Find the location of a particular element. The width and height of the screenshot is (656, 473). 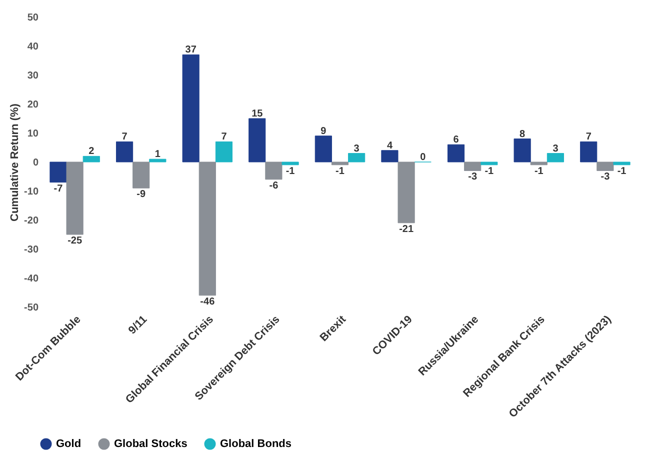

data-label: 2 is located at coordinates (91, 152).